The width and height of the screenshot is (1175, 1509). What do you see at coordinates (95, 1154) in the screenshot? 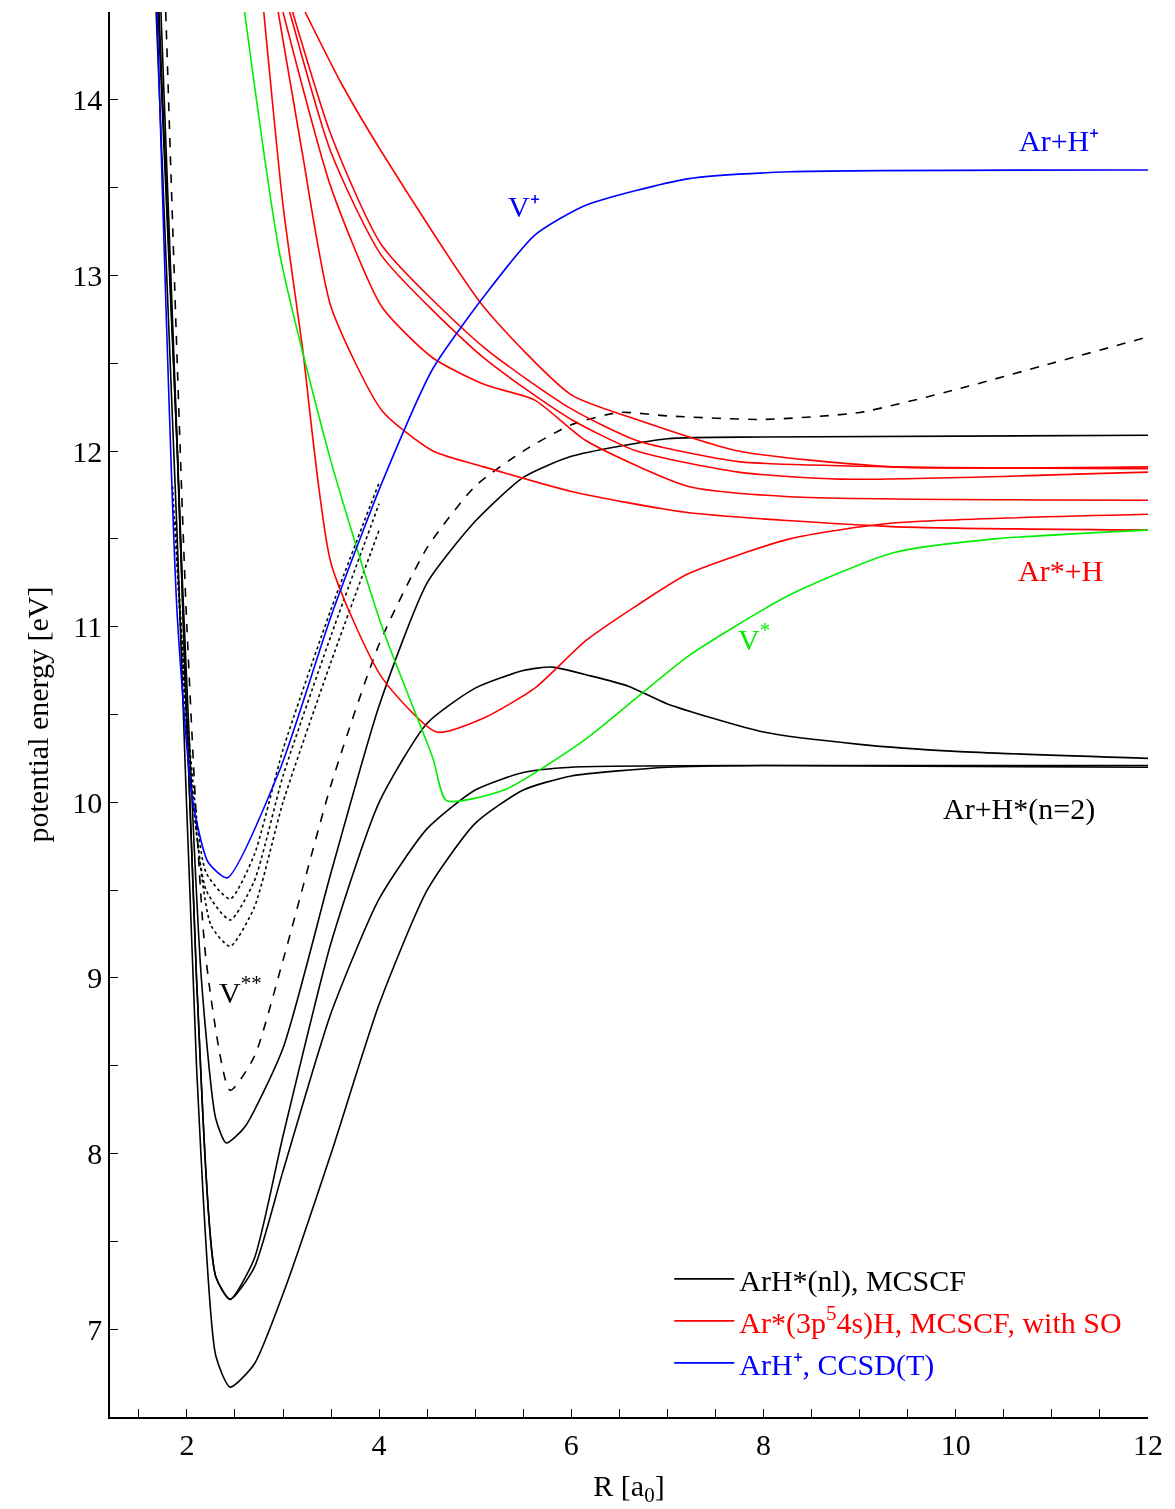
I see `y-tick-label: 8` at bounding box center [95, 1154].